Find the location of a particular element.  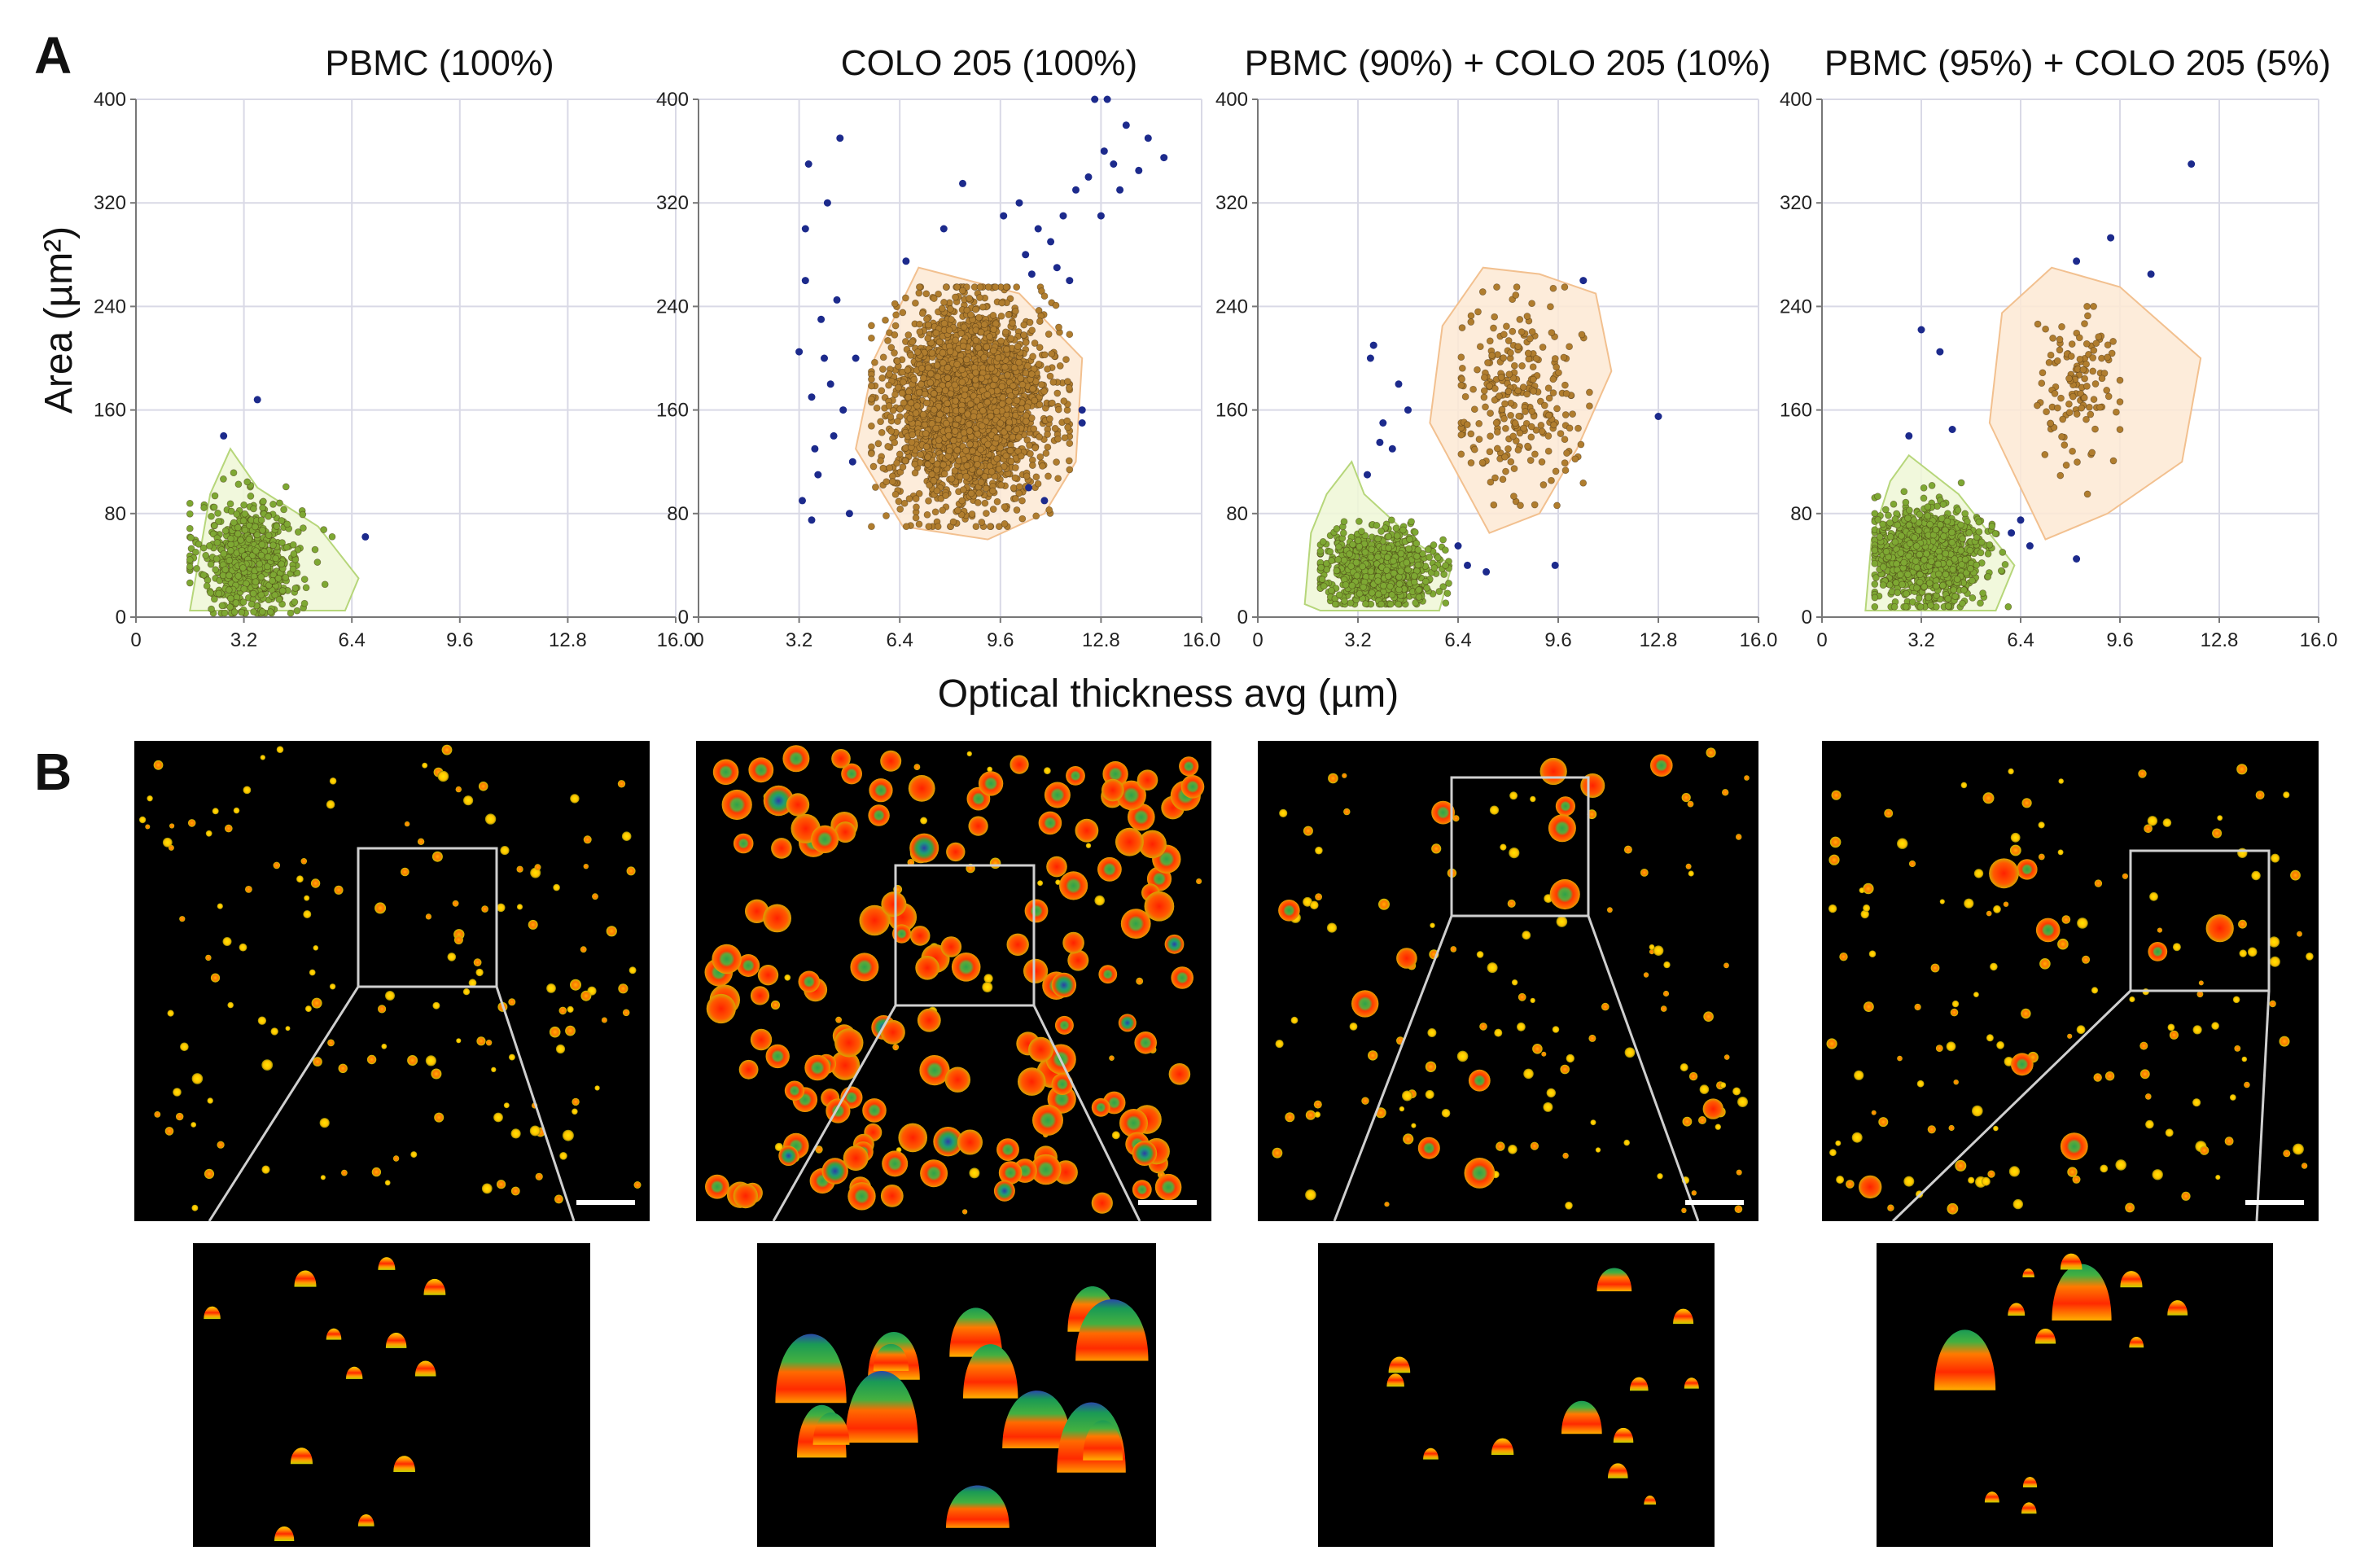

y-tick-label: 80 is located at coordinates (678, 514).